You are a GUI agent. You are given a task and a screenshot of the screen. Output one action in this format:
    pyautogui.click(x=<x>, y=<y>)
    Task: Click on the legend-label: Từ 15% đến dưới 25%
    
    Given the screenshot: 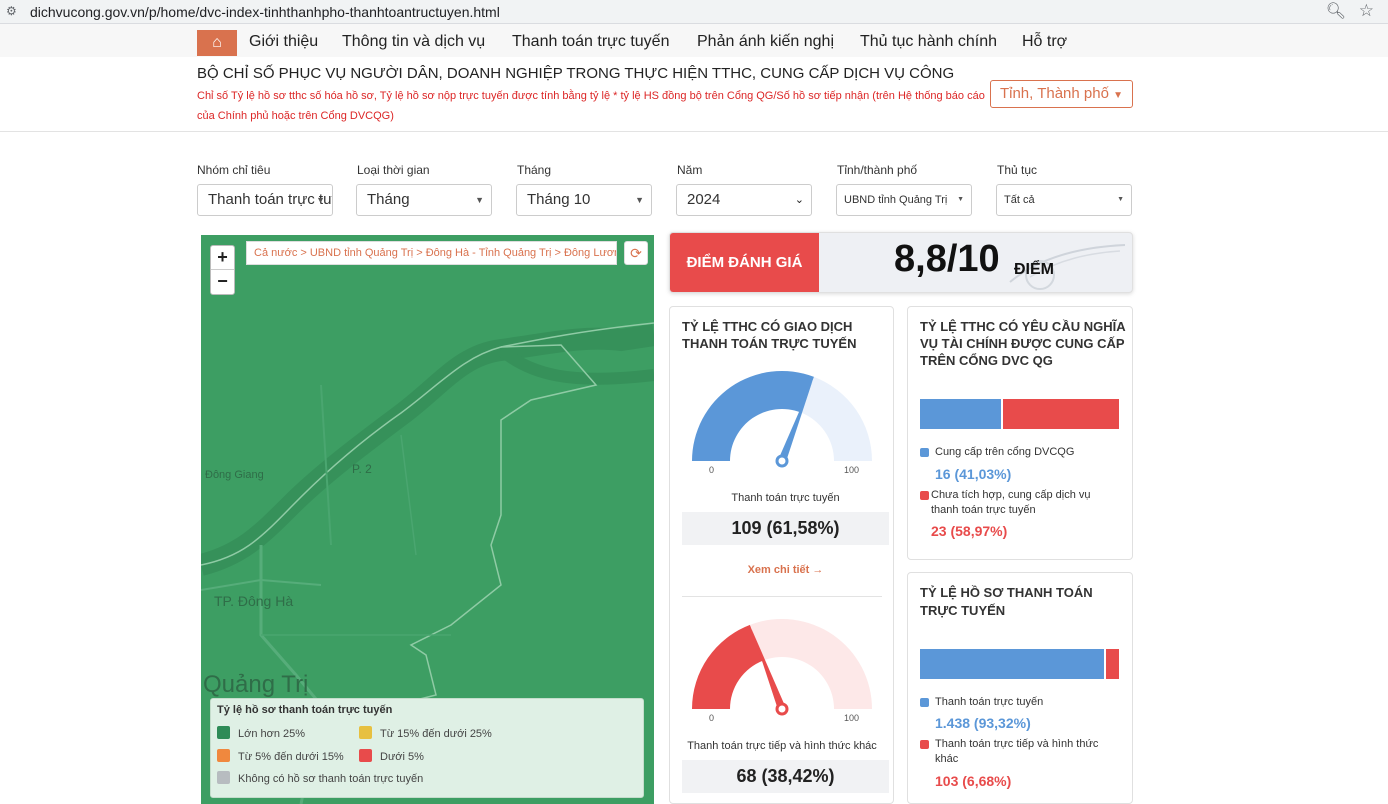 What is the action you would take?
    pyautogui.click(x=436, y=734)
    